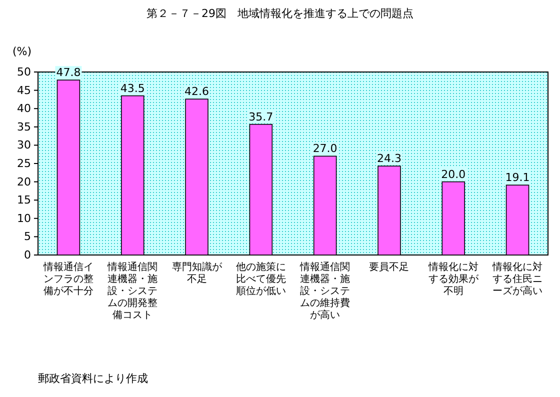 This screenshot has width=560, height=397. Describe the element at coordinates (68, 73) in the screenshot. I see `data-label: 47.8` at that location.